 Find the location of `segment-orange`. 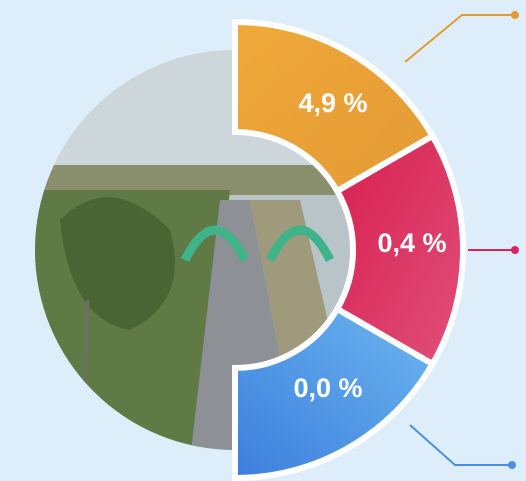

segment-orange is located at coordinates (334, 107).